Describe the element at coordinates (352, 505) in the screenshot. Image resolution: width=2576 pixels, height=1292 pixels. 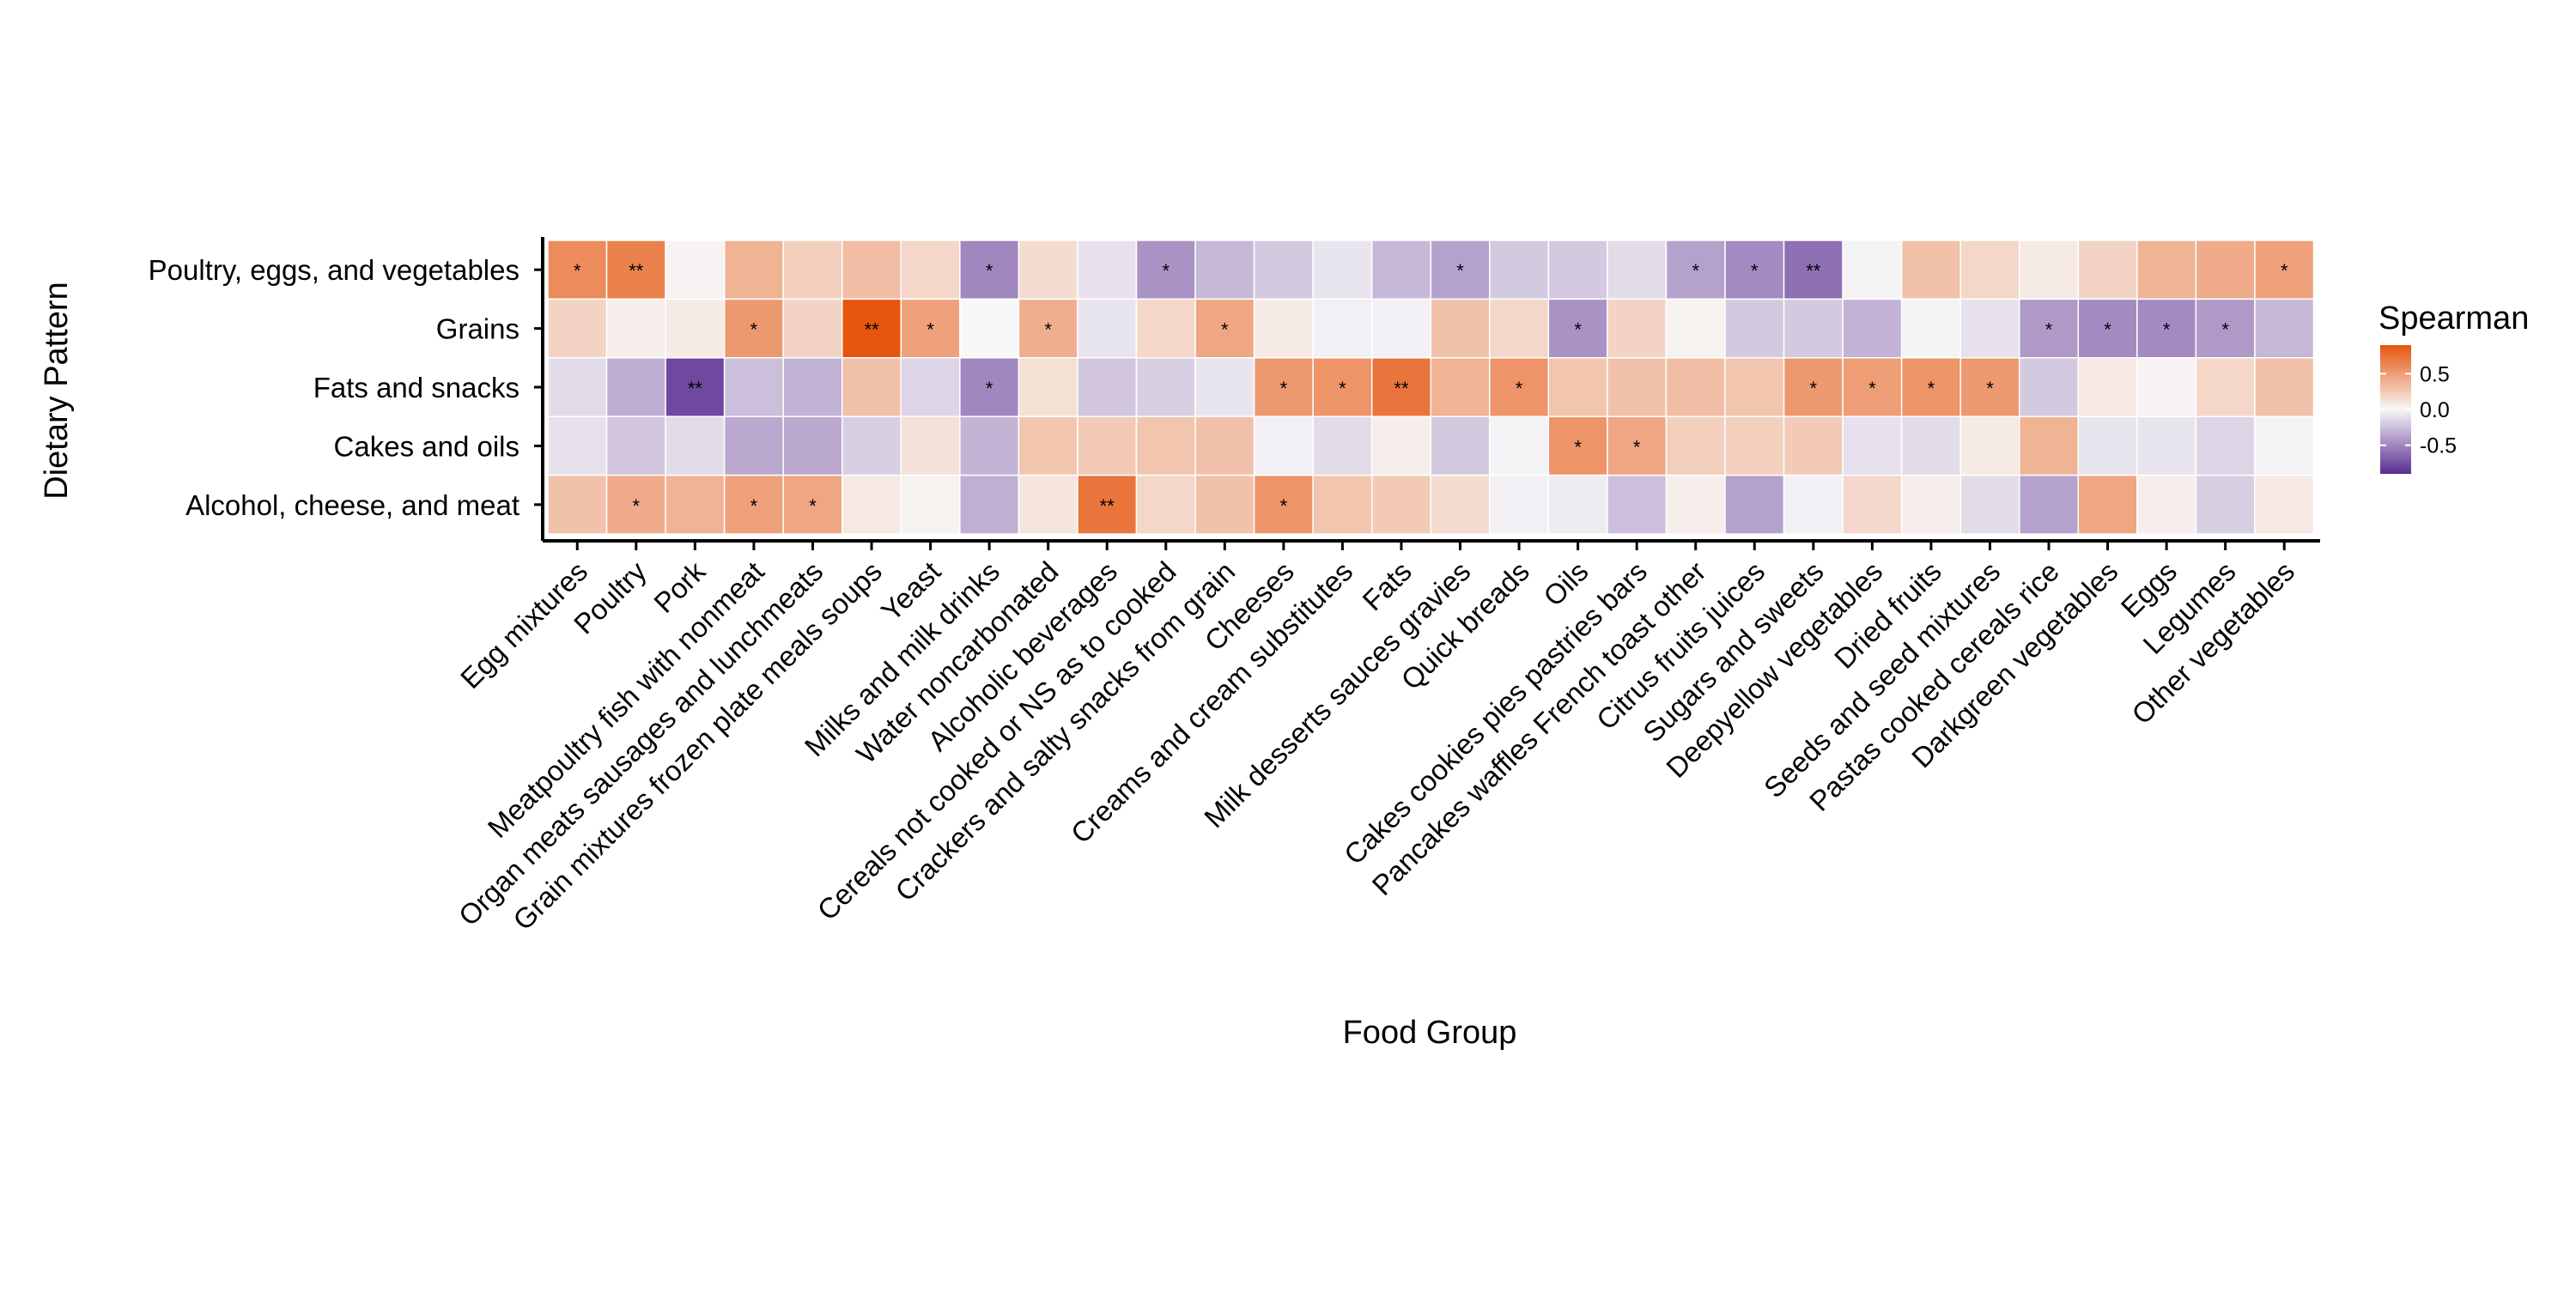
I see `y-tick-label: Alcohol, cheese, and meat` at that location.